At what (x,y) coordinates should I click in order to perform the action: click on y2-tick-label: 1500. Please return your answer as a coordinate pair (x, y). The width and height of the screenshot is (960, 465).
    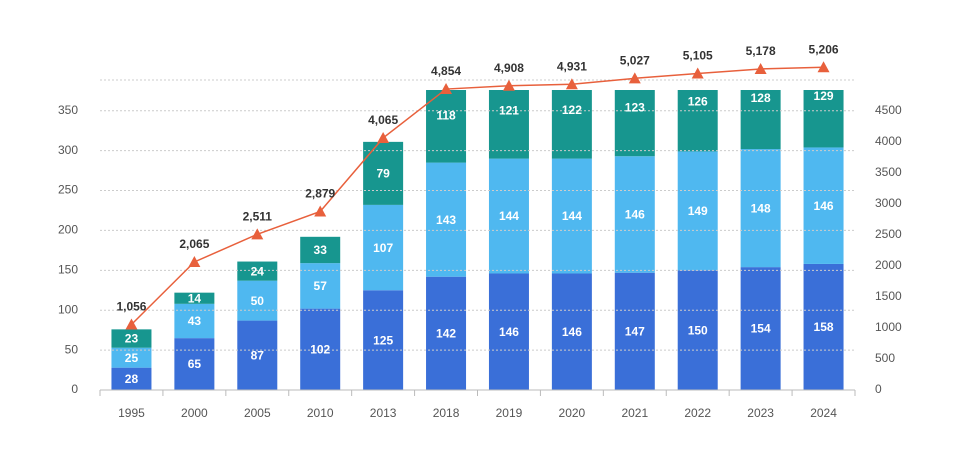
    Looking at the image, I should click on (888, 296).